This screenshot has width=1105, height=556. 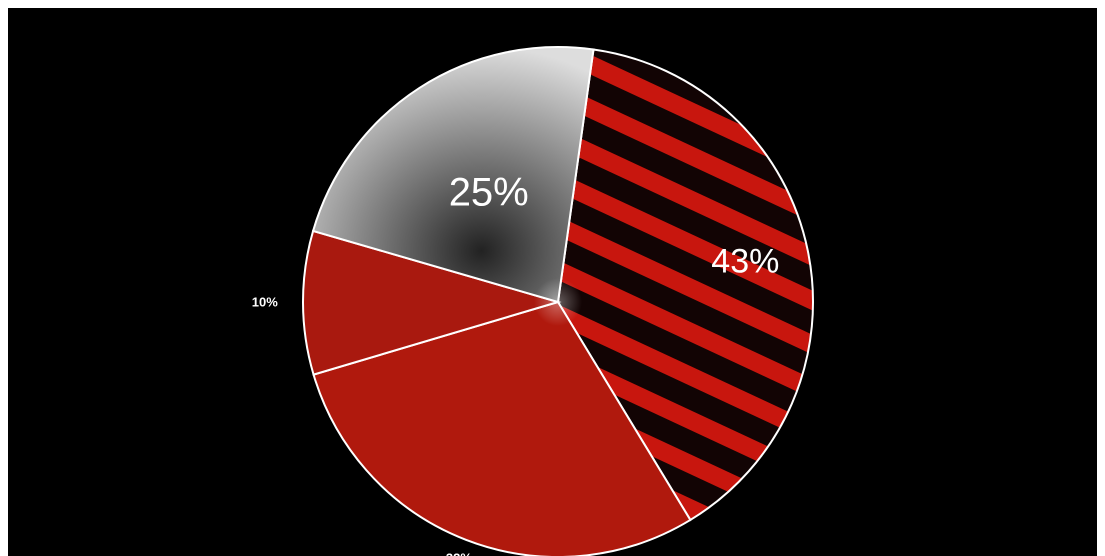 What do you see at coordinates (459, 553) in the screenshot?
I see `slice-label: 32%` at bounding box center [459, 553].